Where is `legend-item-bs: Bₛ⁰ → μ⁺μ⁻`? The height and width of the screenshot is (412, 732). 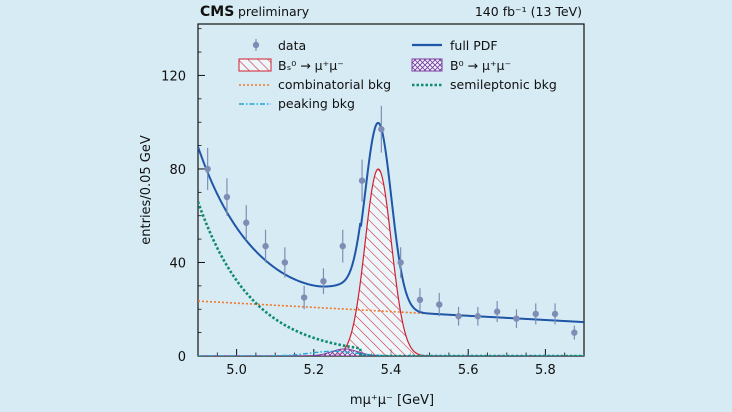 legend-item-bs: Bₛ⁰ → μ⁺μ⁻ is located at coordinates (291, 65).